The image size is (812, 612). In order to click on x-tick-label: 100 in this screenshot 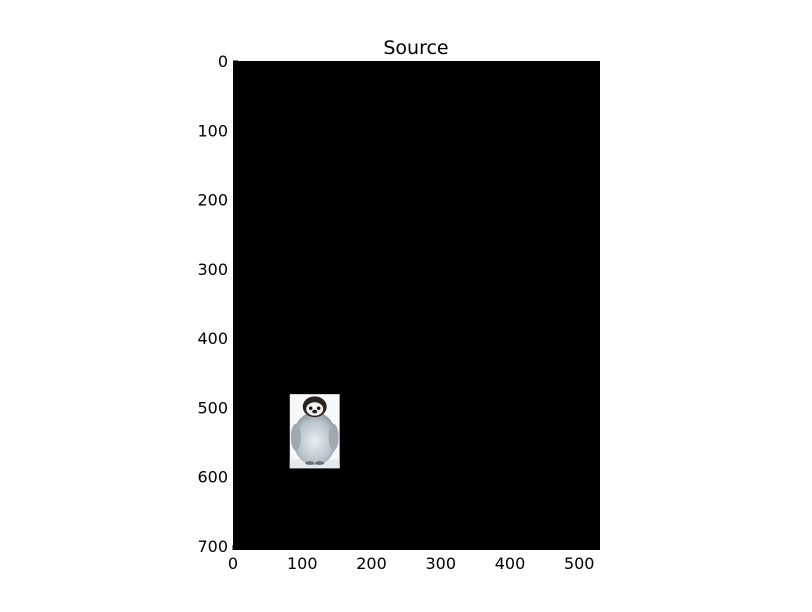, I will do `click(302, 563)`.